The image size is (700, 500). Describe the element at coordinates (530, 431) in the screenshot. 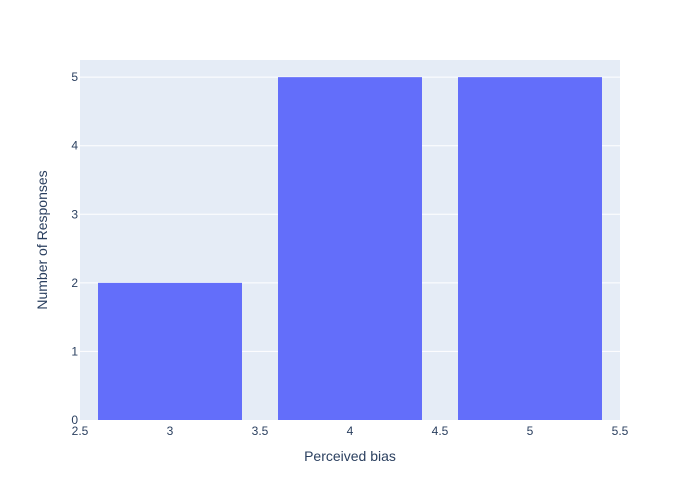

I see `x-tick-label: 5` at that location.